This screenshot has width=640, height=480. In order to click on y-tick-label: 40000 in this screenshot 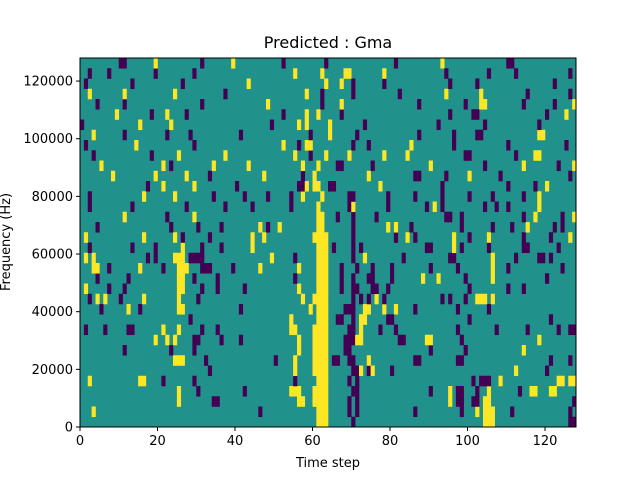, I will do `click(52, 312)`.